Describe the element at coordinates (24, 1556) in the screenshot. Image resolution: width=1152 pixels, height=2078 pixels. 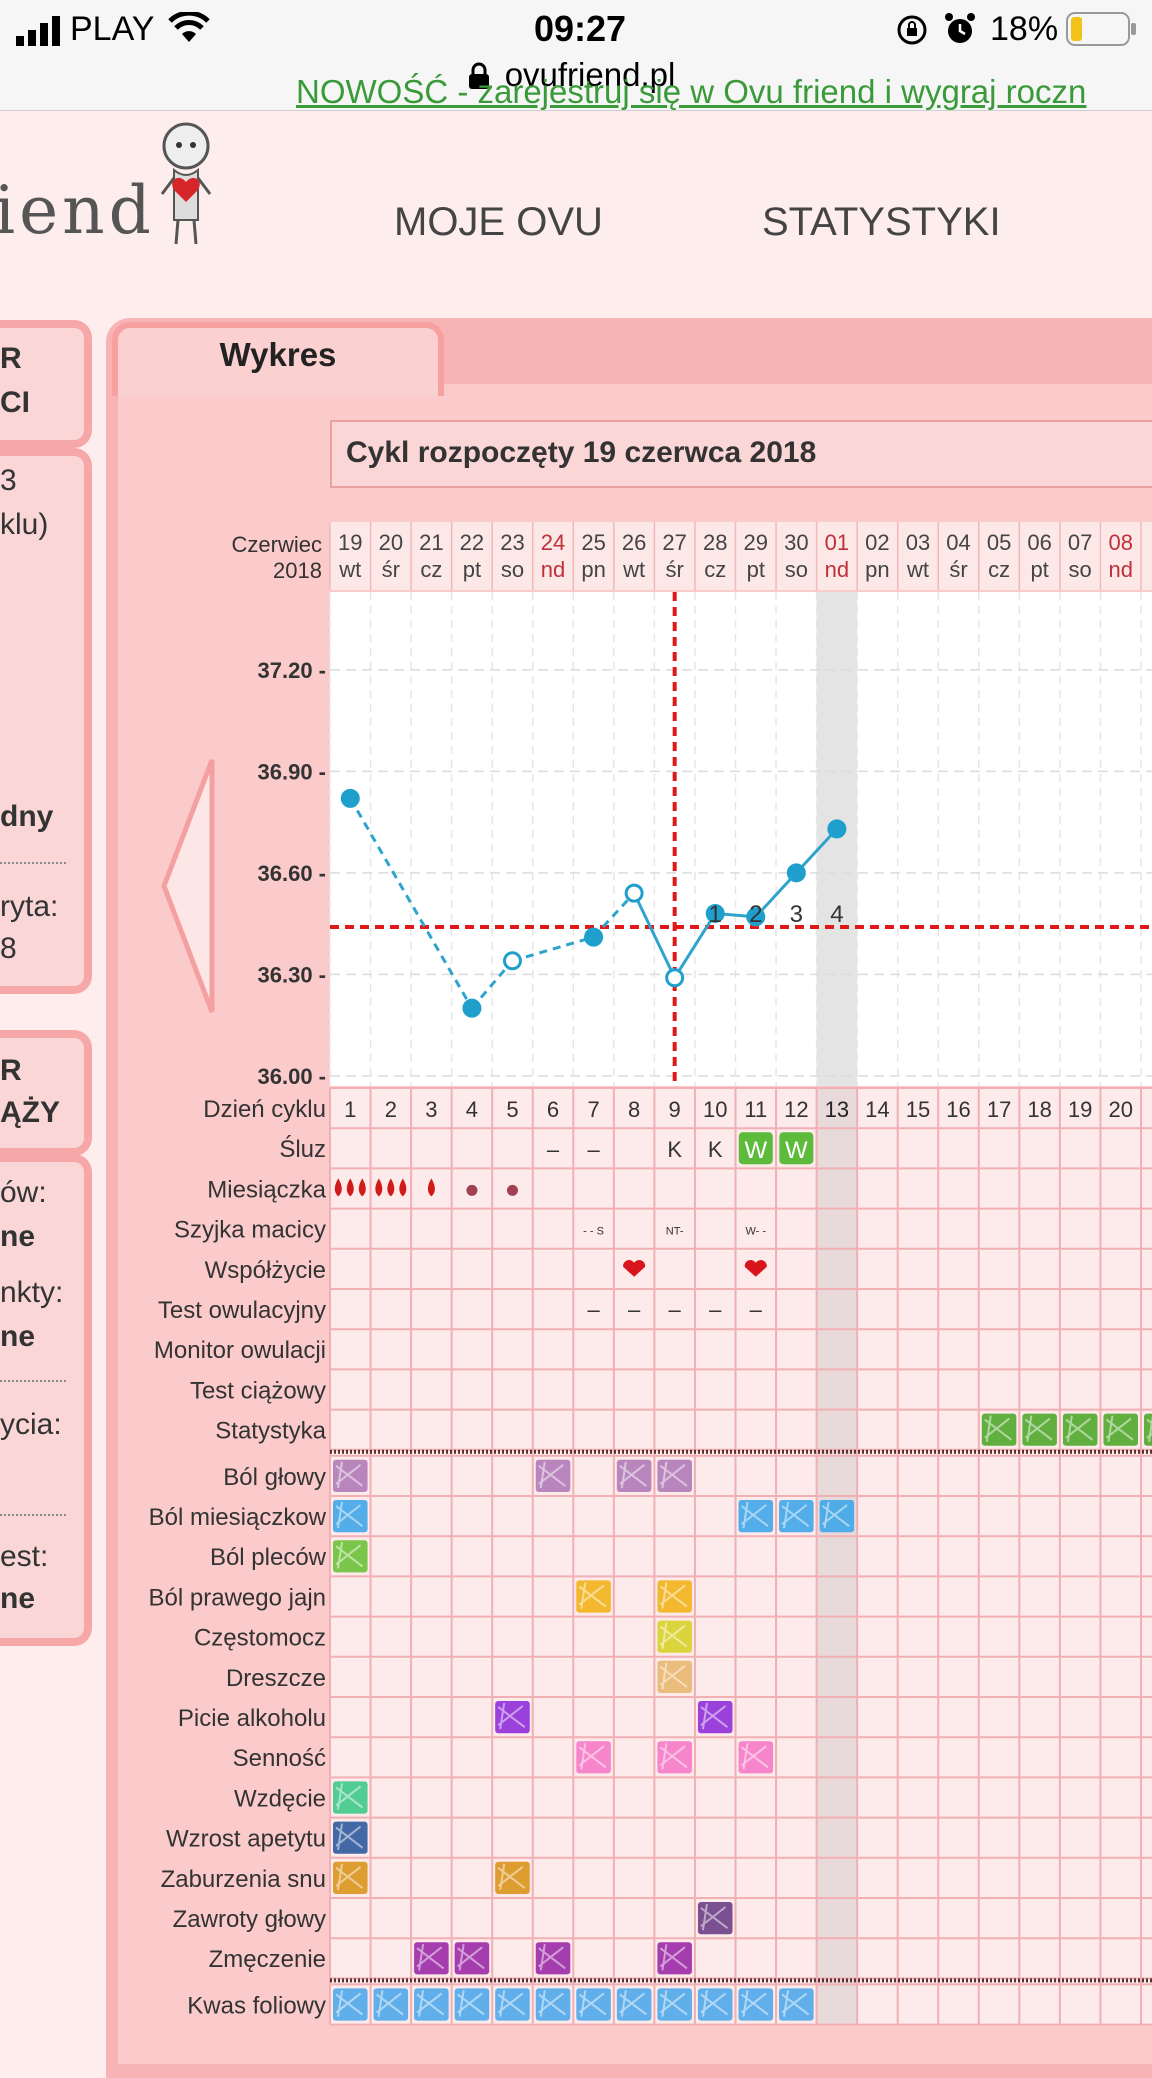
I see `left-panel-text: est:` at that location.